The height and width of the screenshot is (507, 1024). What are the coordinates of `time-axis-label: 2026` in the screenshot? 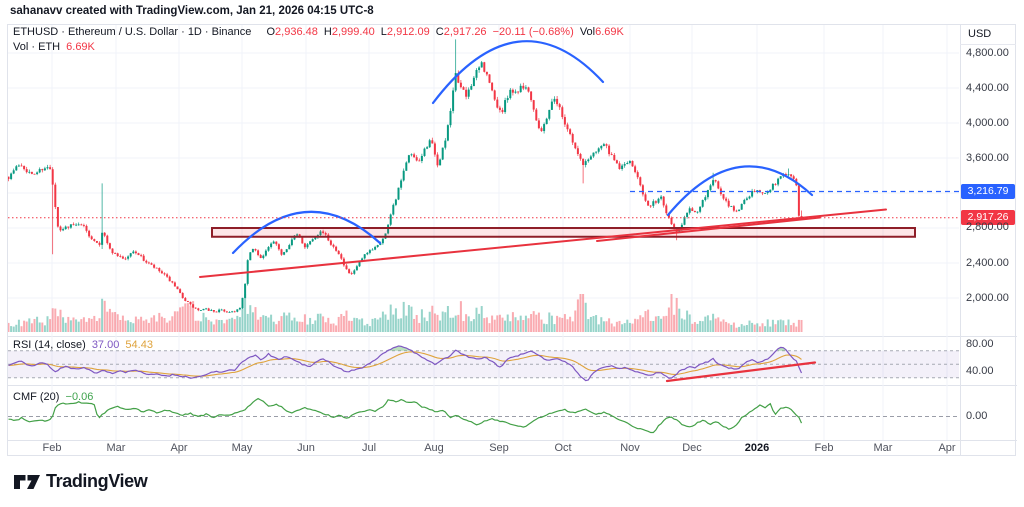 It's located at (757, 448).